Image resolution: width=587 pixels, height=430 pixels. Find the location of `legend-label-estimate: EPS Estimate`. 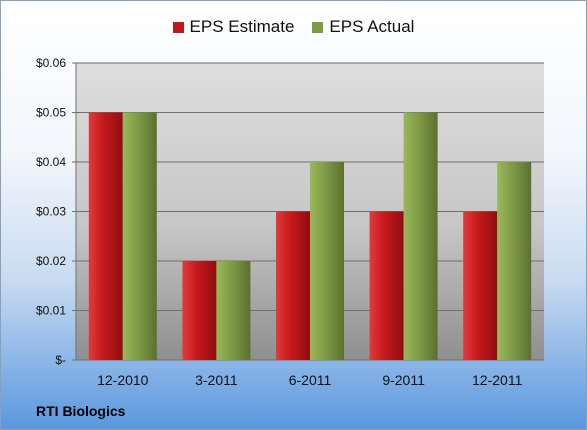

legend-label-estimate: EPS Estimate is located at coordinates (242, 26).